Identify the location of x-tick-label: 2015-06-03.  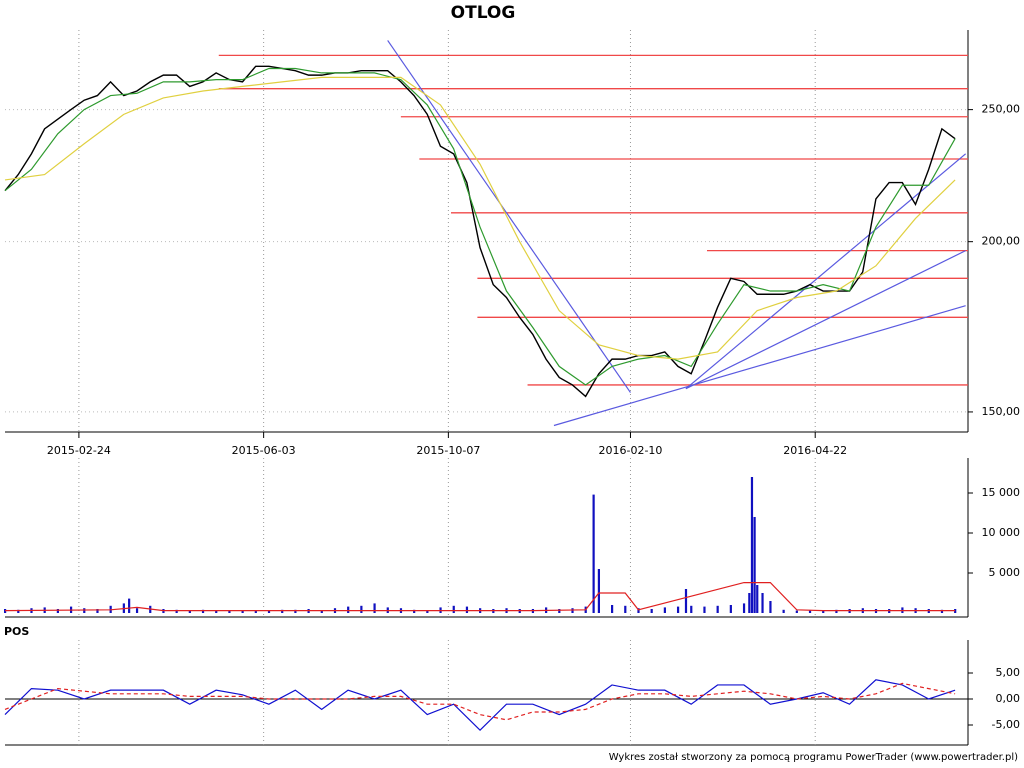
(264, 450).